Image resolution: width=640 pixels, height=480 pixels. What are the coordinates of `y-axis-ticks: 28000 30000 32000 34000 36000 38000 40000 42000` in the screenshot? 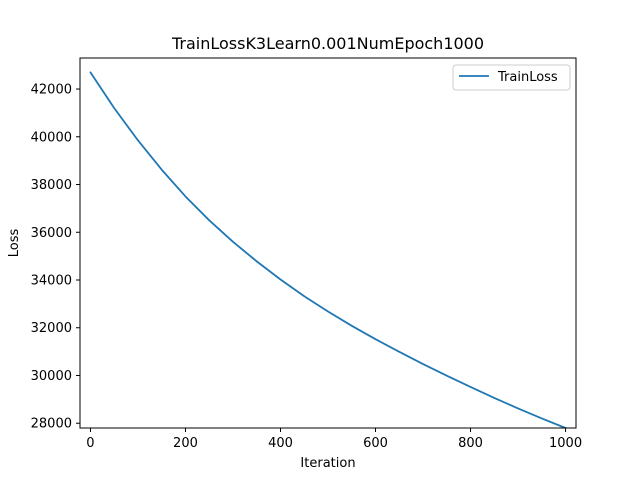 It's located at (55, 257).